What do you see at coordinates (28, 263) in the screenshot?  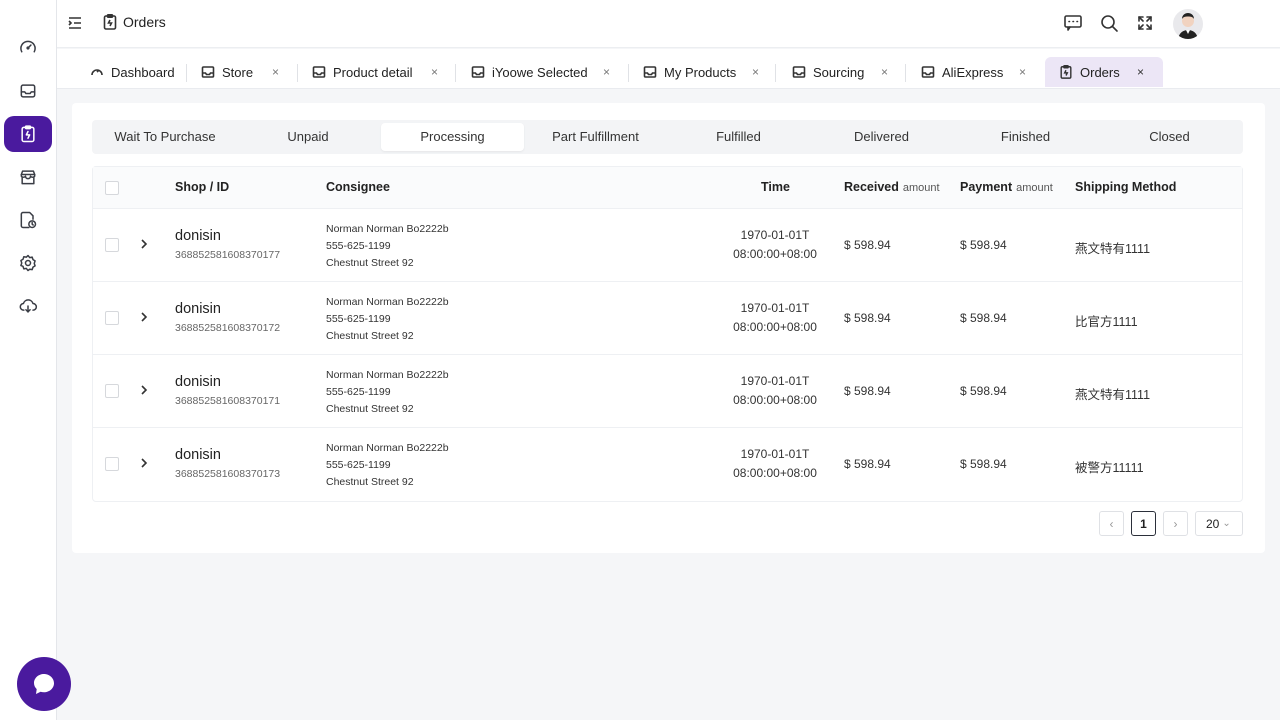 I see `sidebar-item-settings` at bounding box center [28, 263].